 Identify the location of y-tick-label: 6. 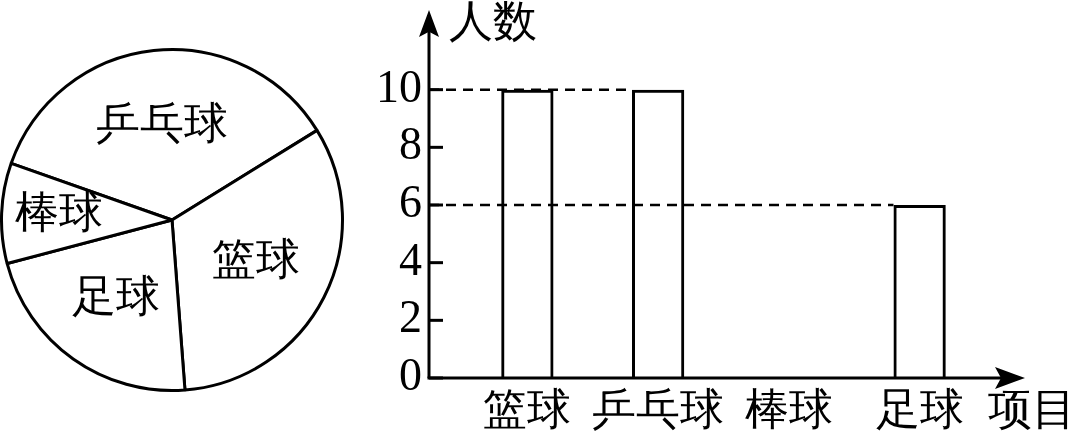
(410, 202).